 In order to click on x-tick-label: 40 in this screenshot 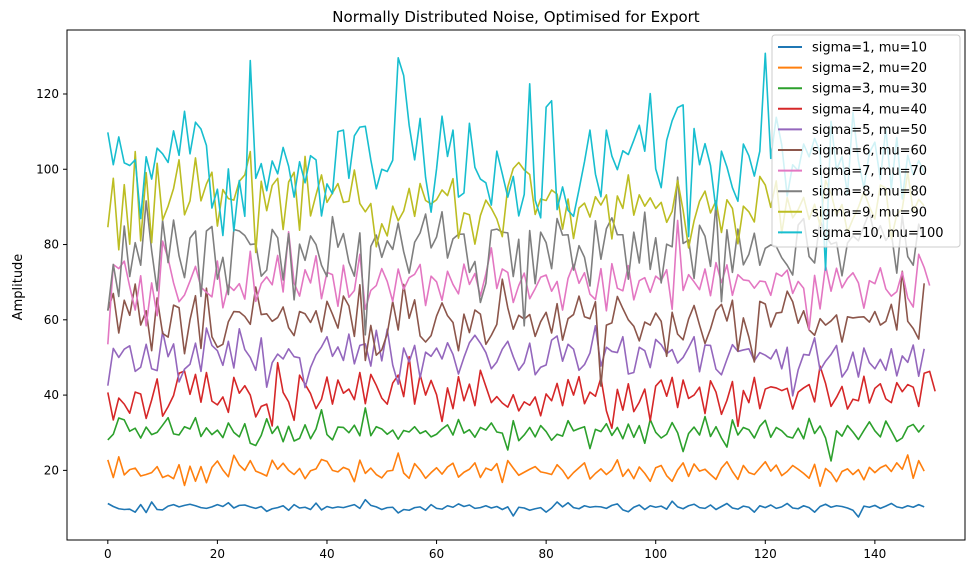, I will do `click(326, 554)`.